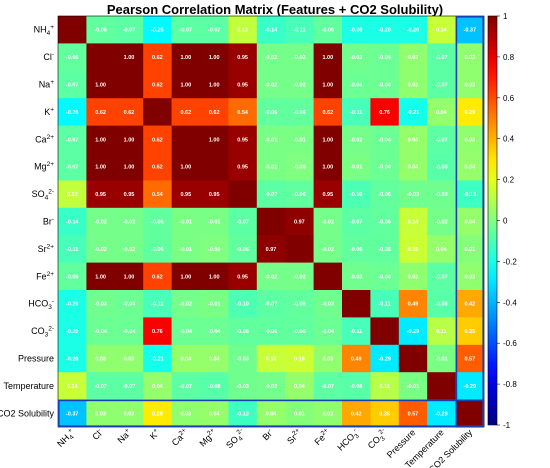  What do you see at coordinates (236, 439) in the screenshot?
I see `x-tick-label: SO42-` at bounding box center [236, 439].